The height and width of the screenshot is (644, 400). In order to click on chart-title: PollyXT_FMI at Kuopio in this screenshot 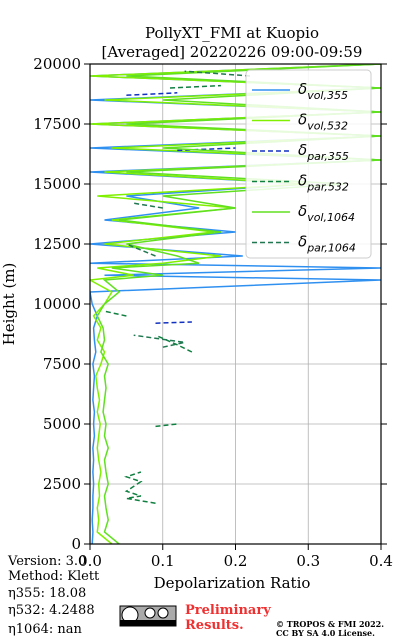, I will do `click(232, 33)`.